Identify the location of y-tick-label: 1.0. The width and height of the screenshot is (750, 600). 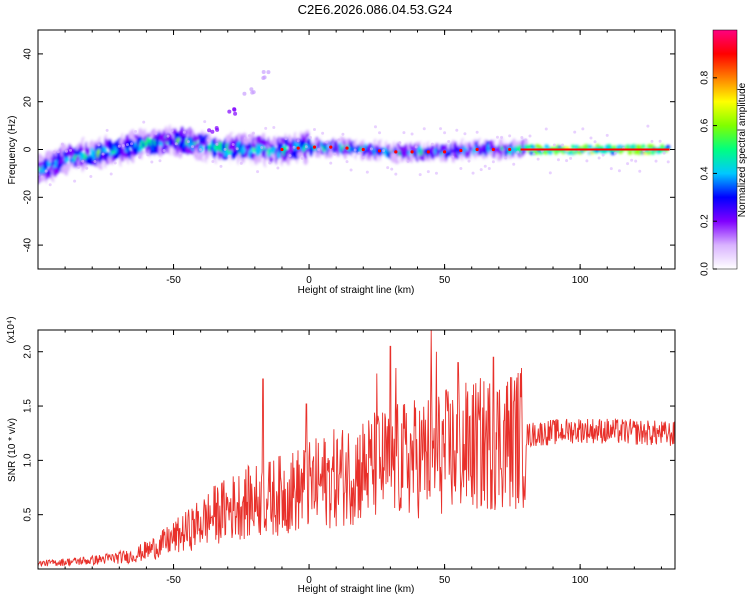
(28, 460).